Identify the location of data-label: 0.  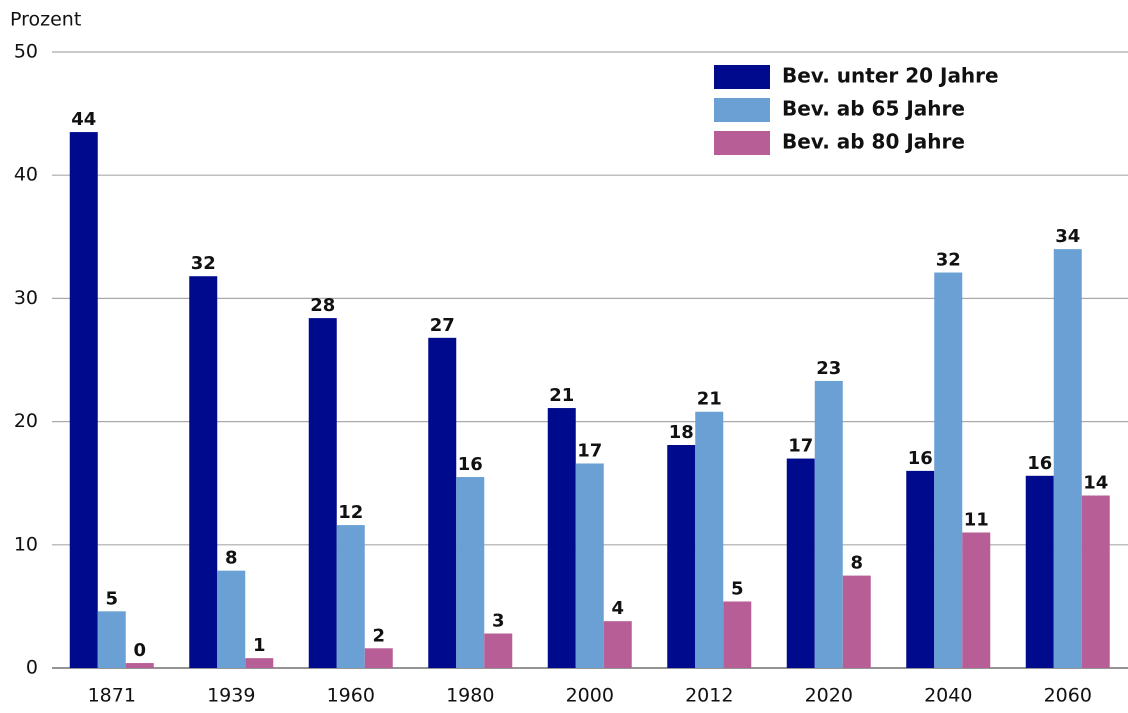
(139, 650).